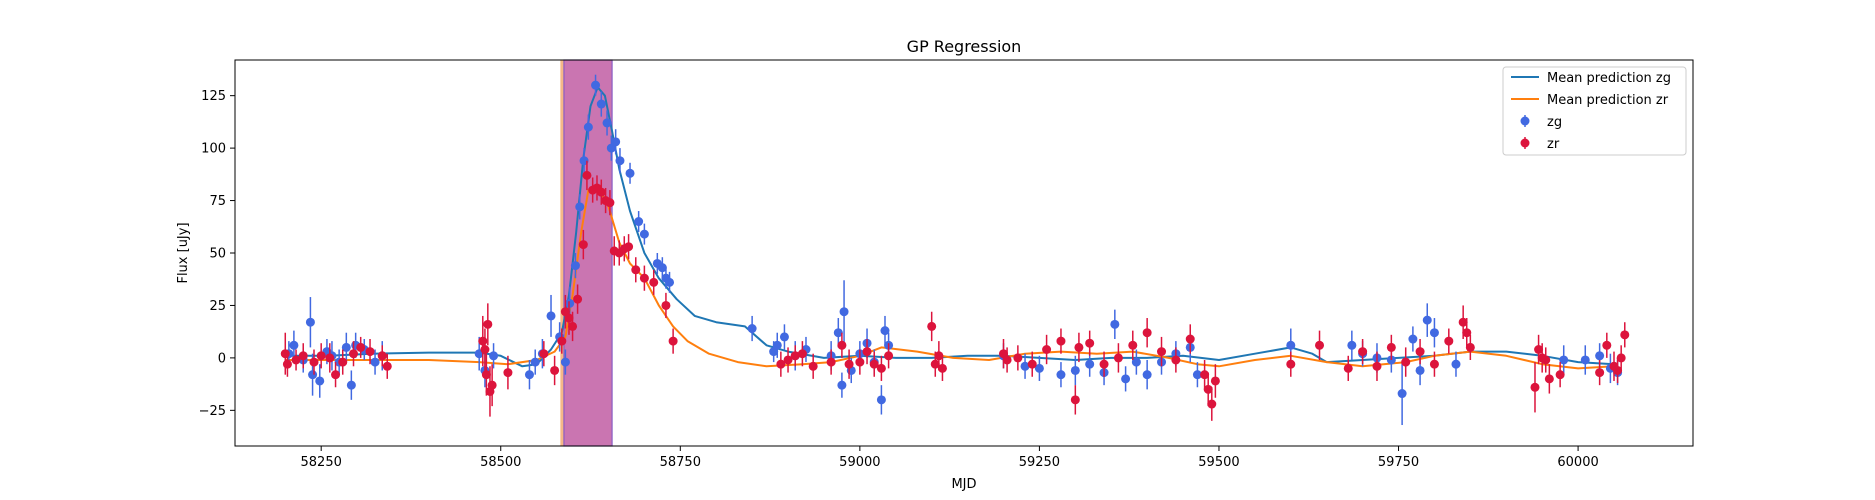 Image resolution: width=1875 pixels, height=500 pixels. What do you see at coordinates (963, 484) in the screenshot?
I see `x-axis-label: MJD` at bounding box center [963, 484].